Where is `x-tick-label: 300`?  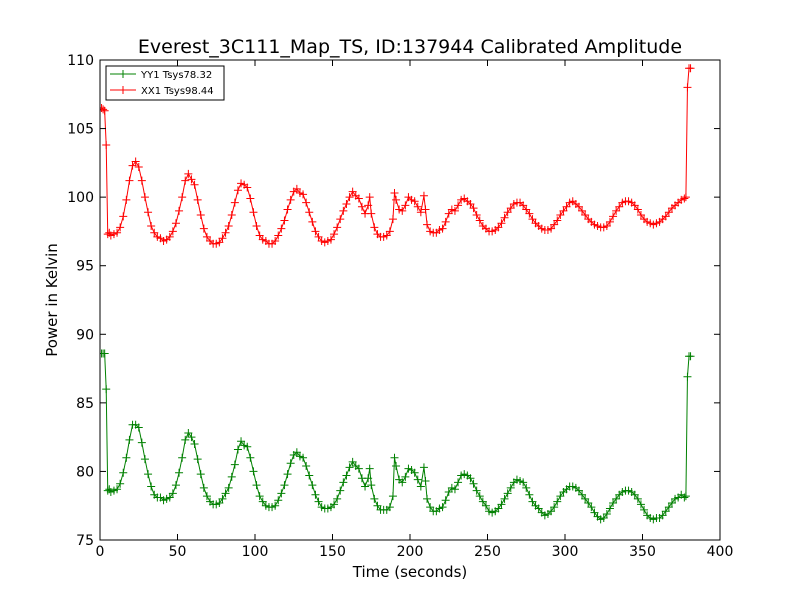
x-tick-label: 300 is located at coordinates (565, 552).